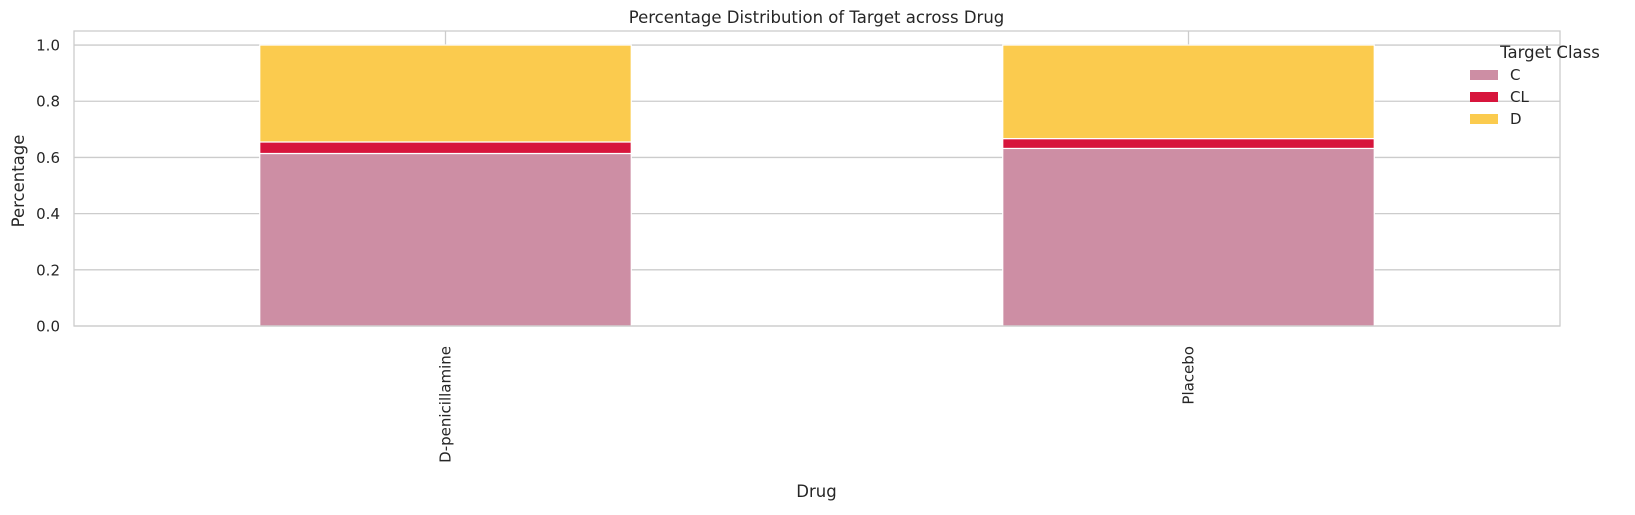 Image resolution: width=1635 pixels, height=515 pixels. I want to click on x-tick-label: Placebo, so click(1189, 375).